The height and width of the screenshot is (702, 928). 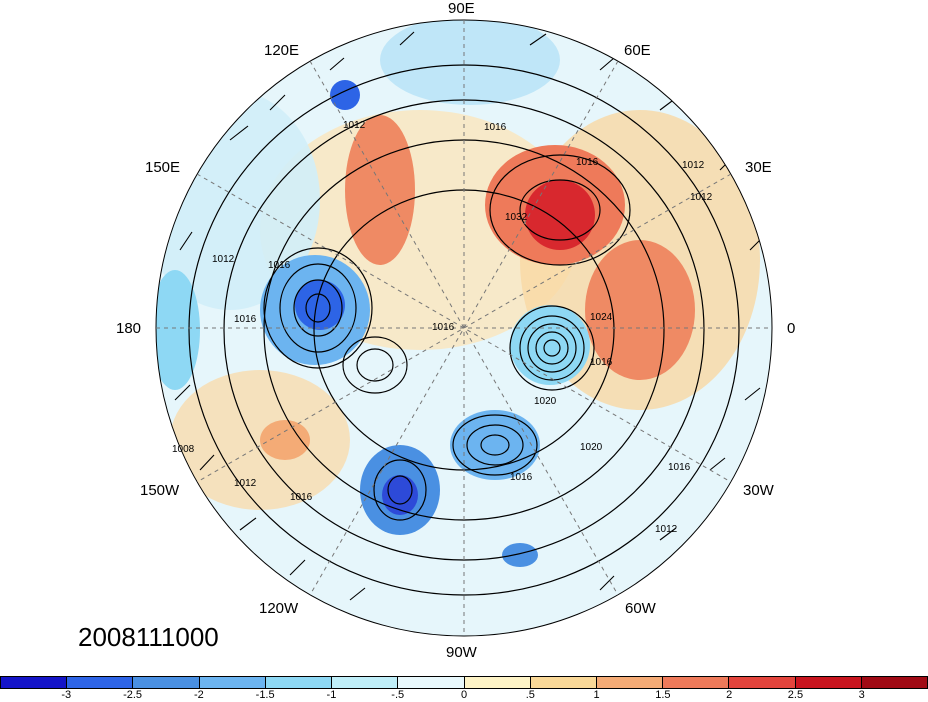 What do you see at coordinates (516, 217) in the screenshot?
I see `isobar-label: 1032` at bounding box center [516, 217].